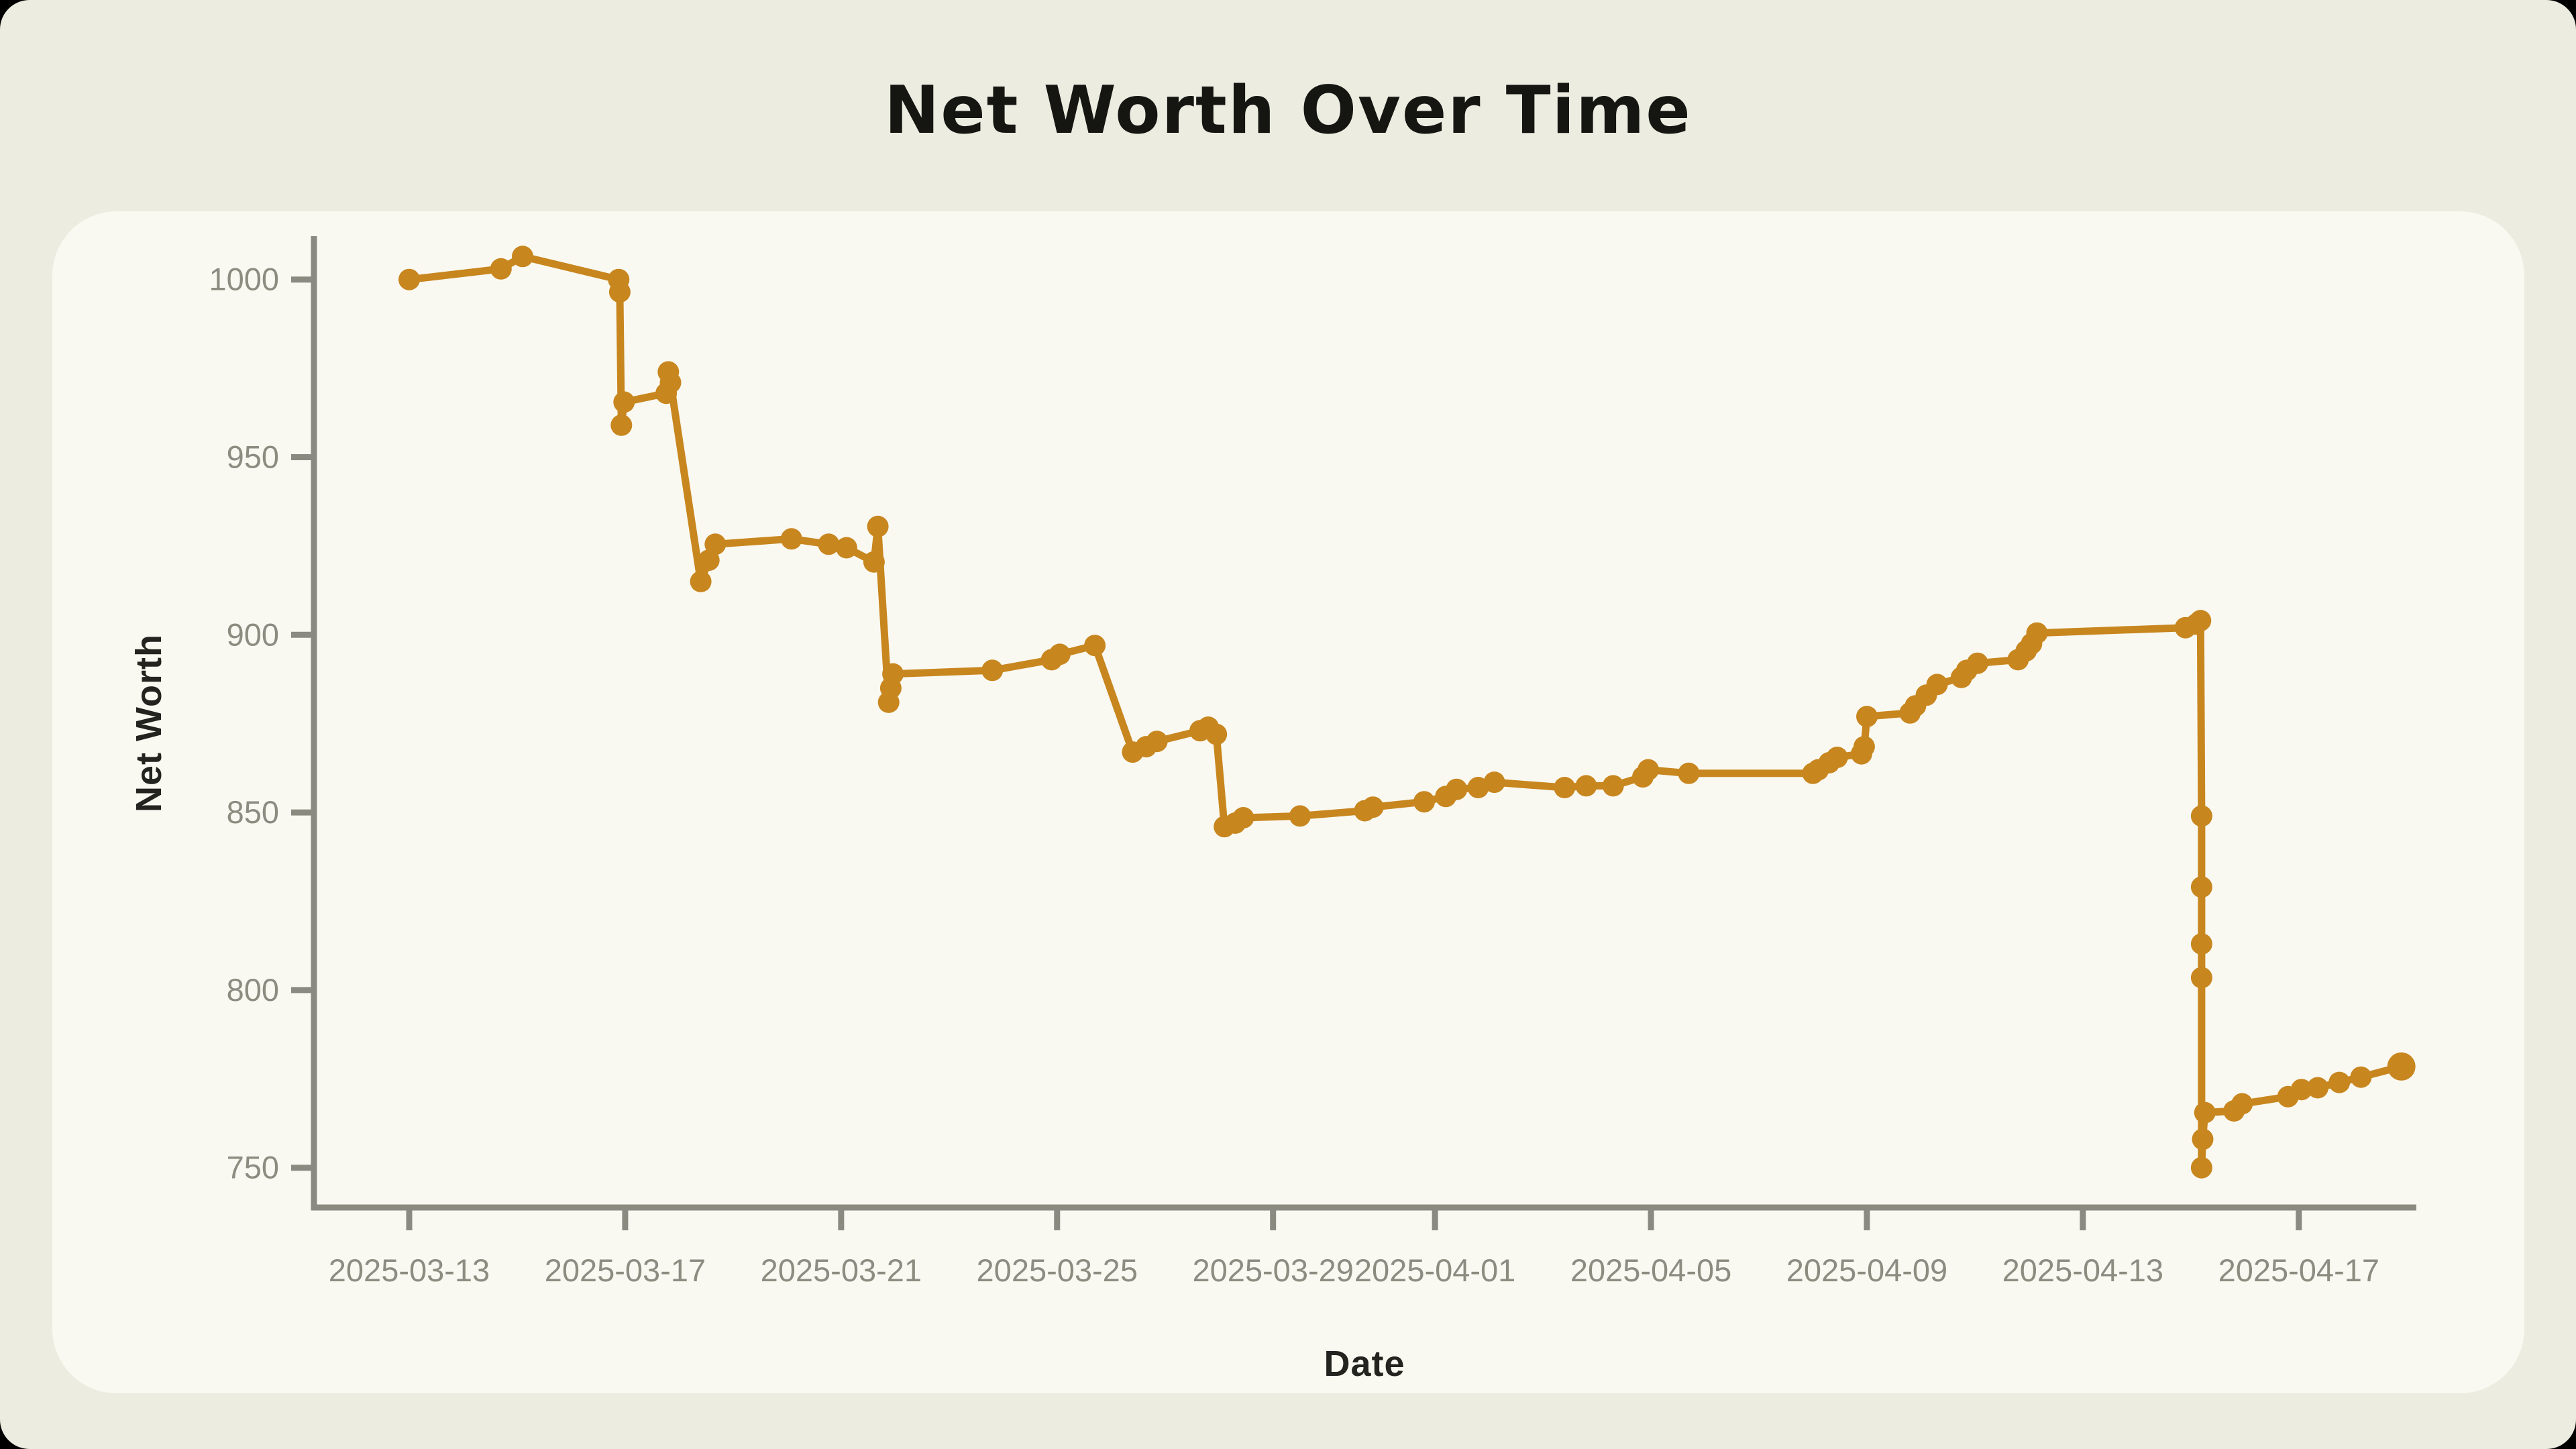 This screenshot has width=2576, height=1449. I want to click on y-tick-label: 1000, so click(244, 279).